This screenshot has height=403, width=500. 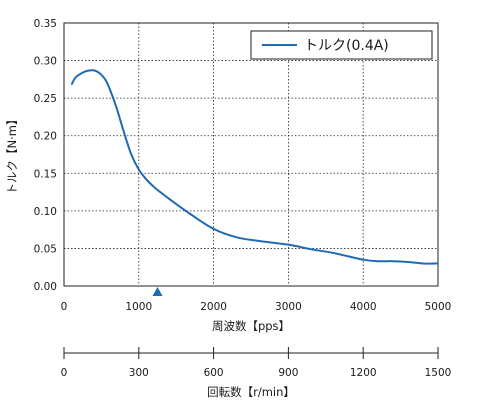 I want to click on y-tick-label: 0.15, so click(x=45, y=174).